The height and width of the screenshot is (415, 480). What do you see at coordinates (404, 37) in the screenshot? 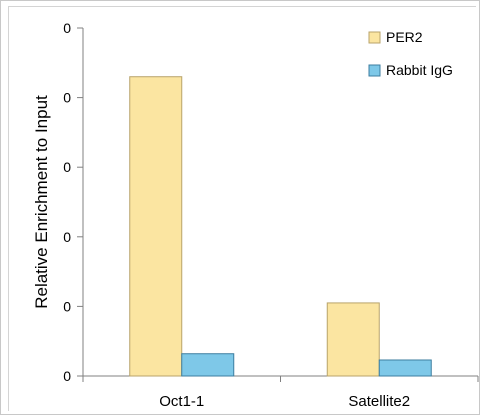
I see `legend-label-per2: PER2` at bounding box center [404, 37].